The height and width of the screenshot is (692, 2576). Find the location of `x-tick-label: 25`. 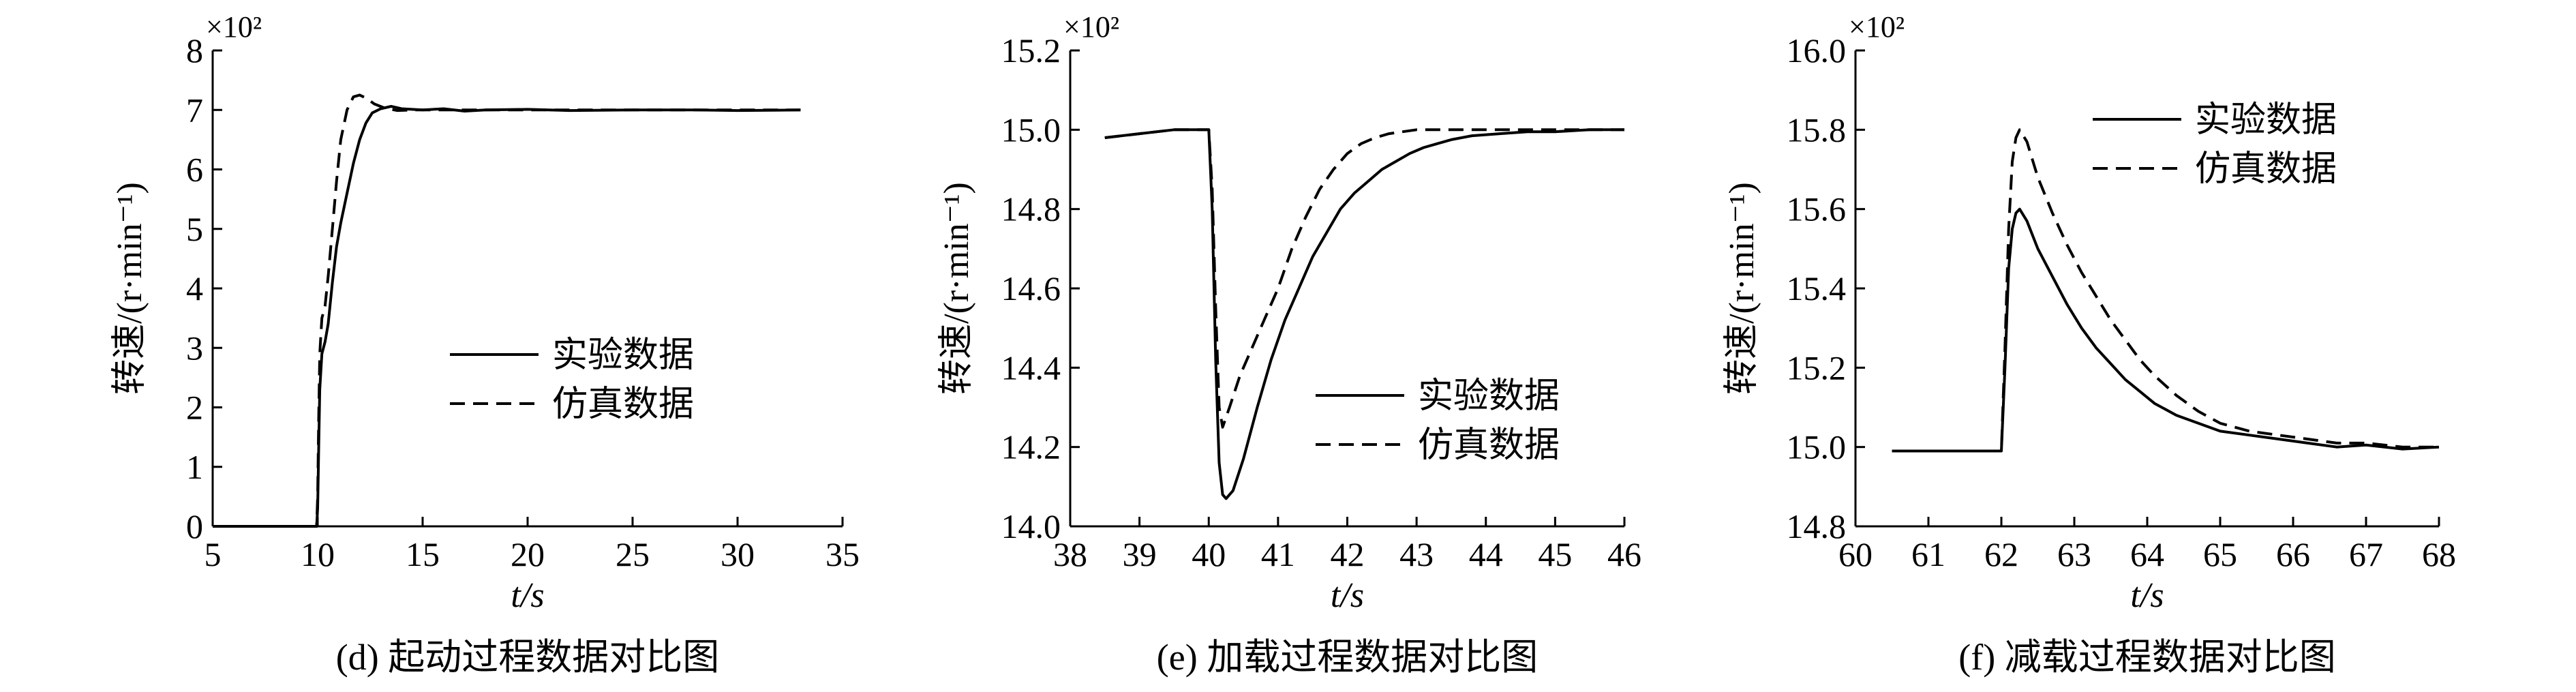

x-tick-label: 25 is located at coordinates (633, 554).